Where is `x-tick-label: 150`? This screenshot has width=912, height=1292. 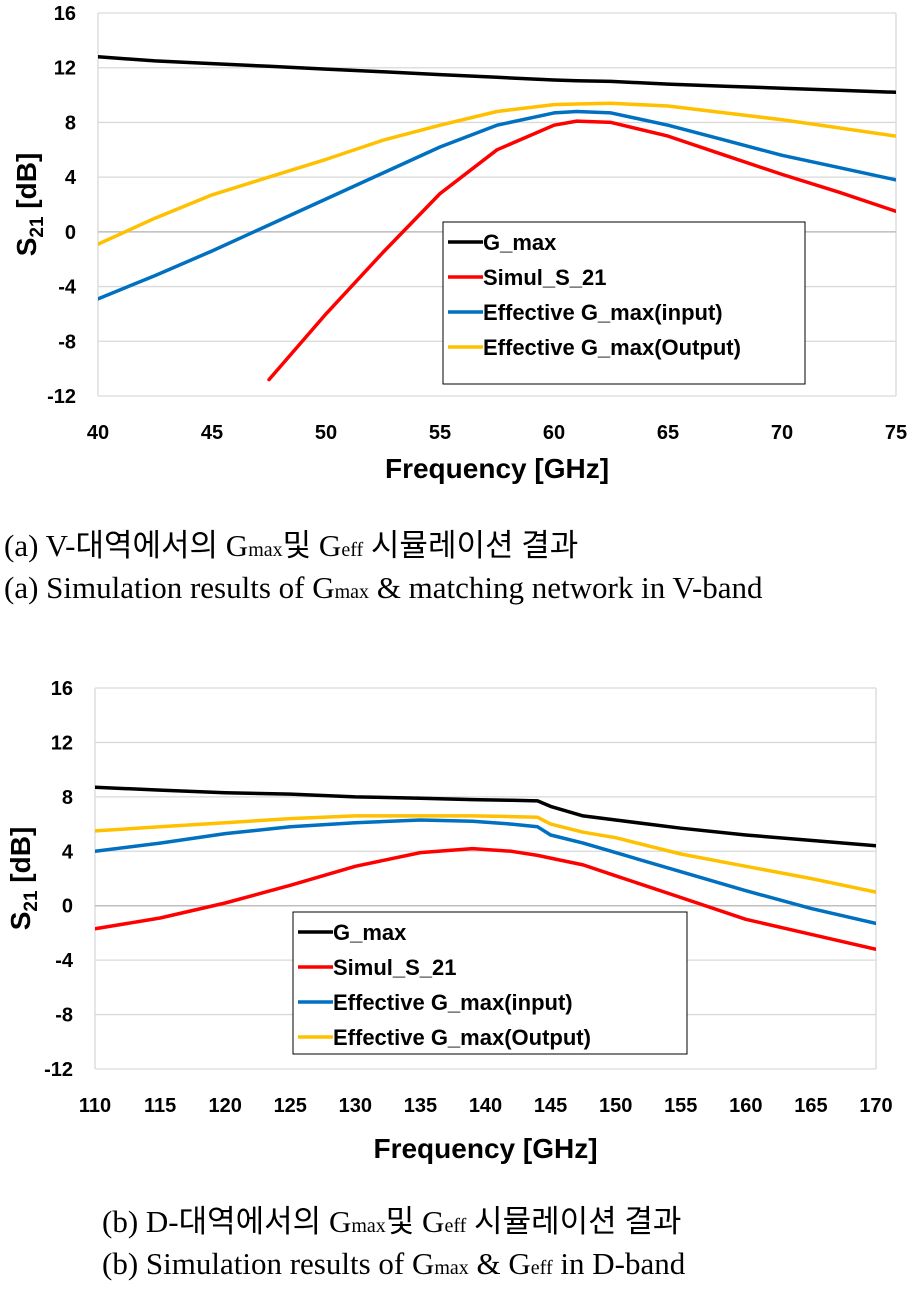 x-tick-label: 150 is located at coordinates (615, 1106).